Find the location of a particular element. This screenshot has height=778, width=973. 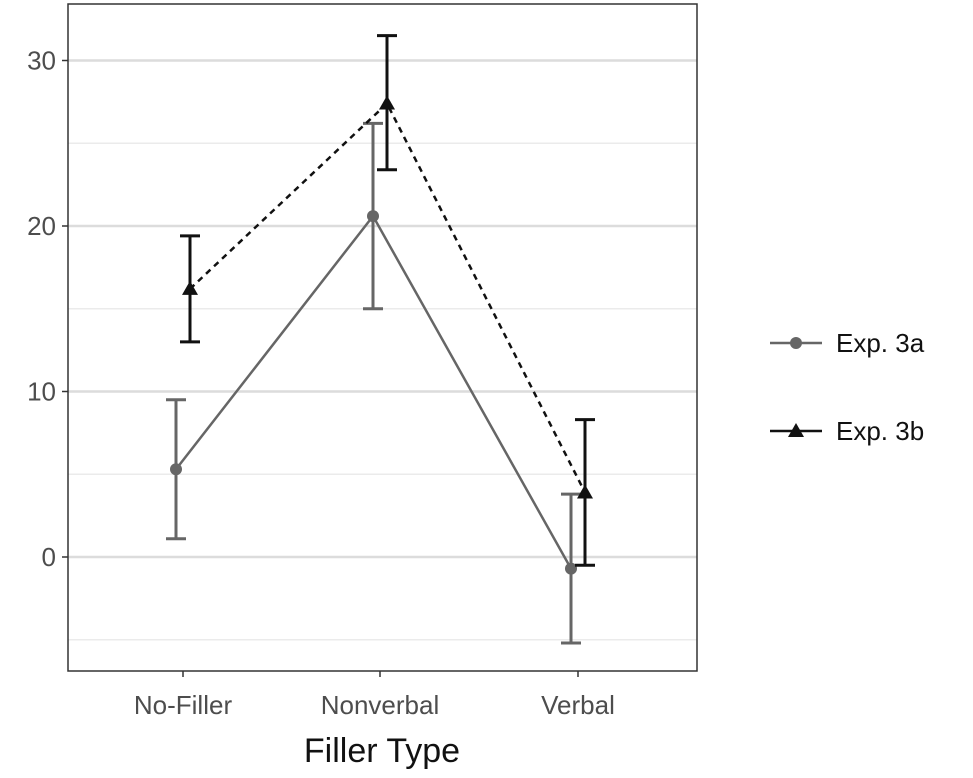

legend-item: Exp. 3b is located at coordinates (847, 431).